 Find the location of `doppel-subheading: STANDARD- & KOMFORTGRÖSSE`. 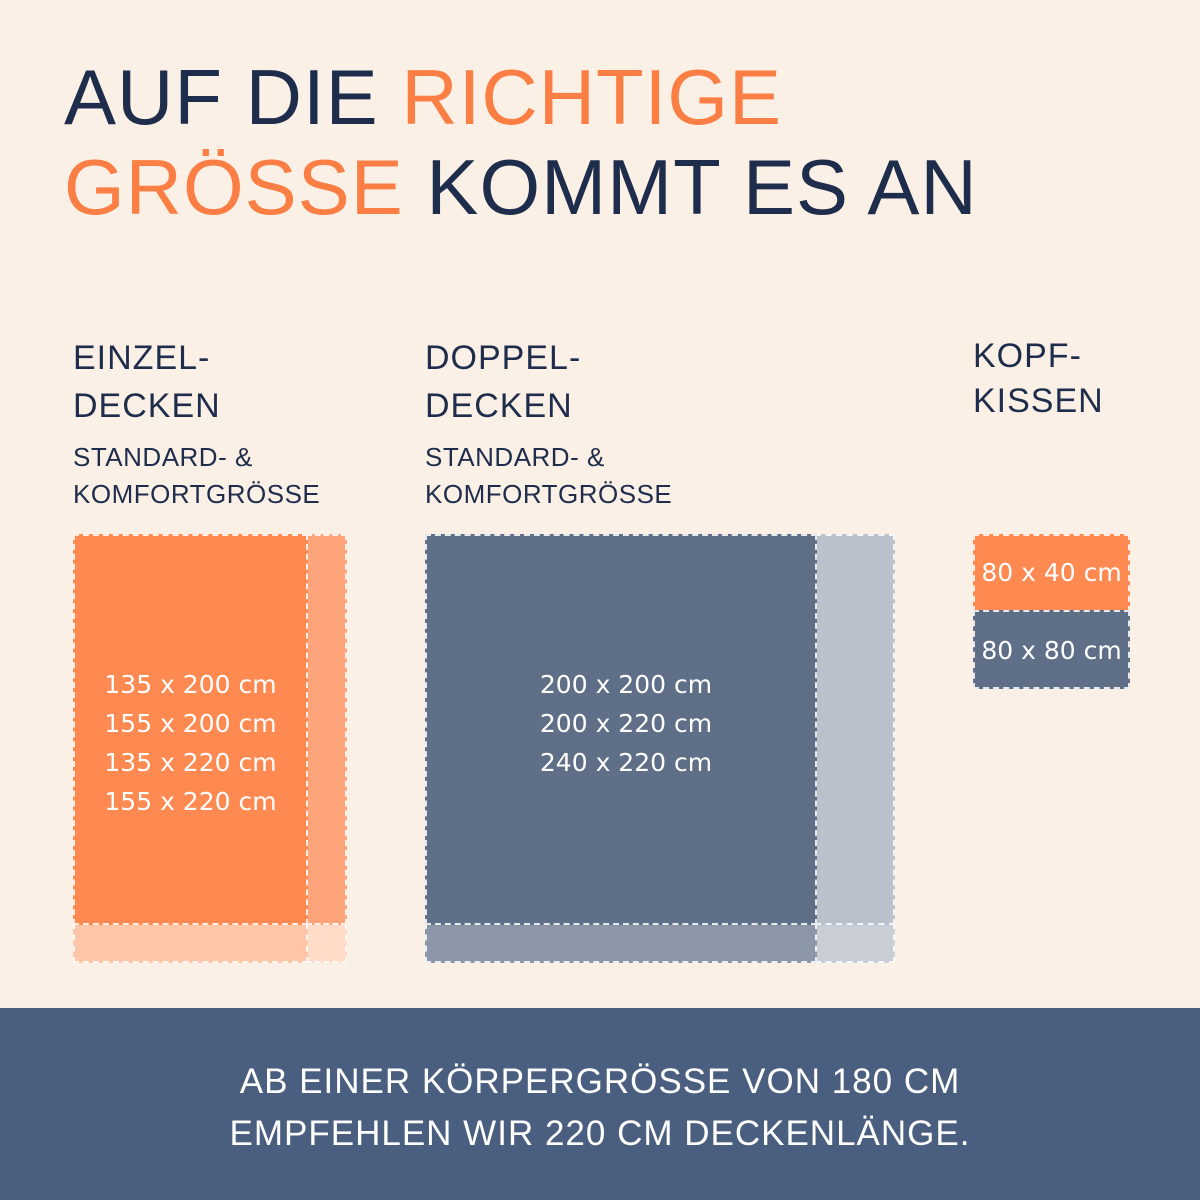

doppel-subheading: STANDARD- & KOMFORTGRÖSSE is located at coordinates (549, 475).